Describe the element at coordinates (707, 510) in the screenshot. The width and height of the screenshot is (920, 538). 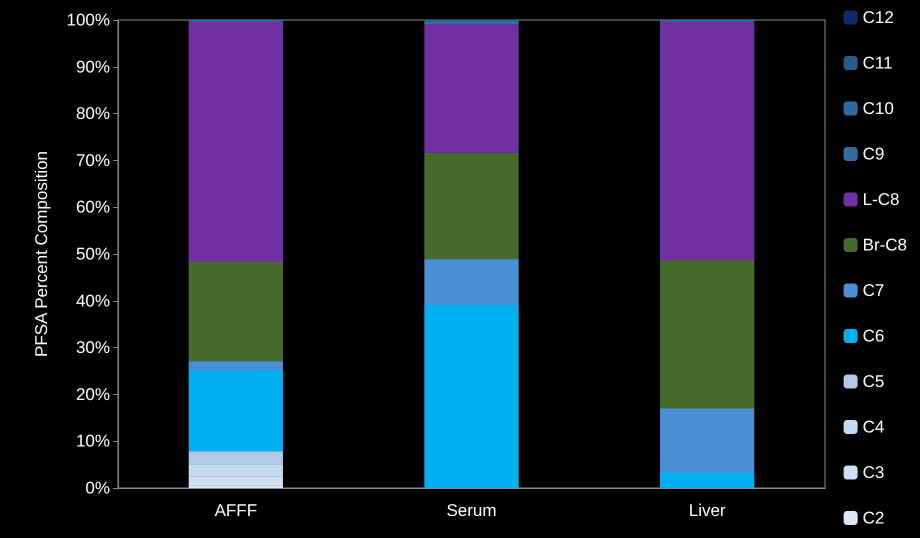
I see `x-tick-label: Liver` at that location.